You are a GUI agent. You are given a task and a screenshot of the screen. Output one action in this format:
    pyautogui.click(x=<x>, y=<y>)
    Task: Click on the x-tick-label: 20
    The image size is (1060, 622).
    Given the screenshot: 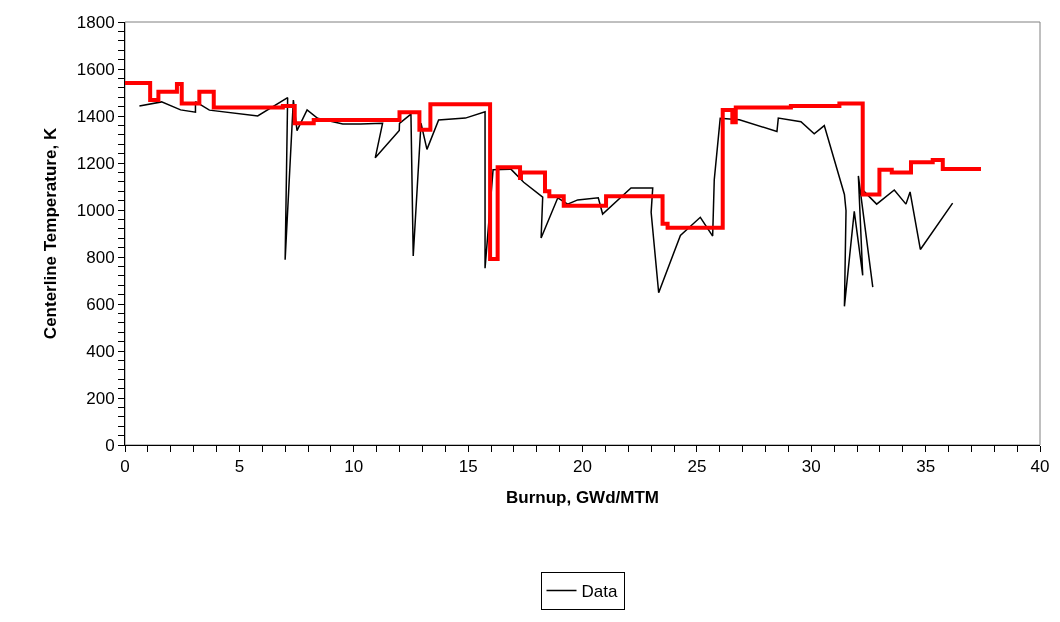 What is the action you would take?
    pyautogui.click(x=582, y=467)
    